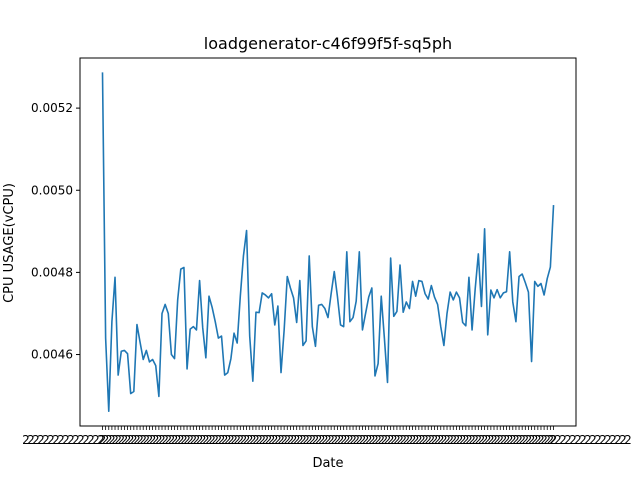 This screenshot has width=640, height=480. What do you see at coordinates (52, 355) in the screenshot?
I see `y-tick-label: 0.0046` at bounding box center [52, 355].